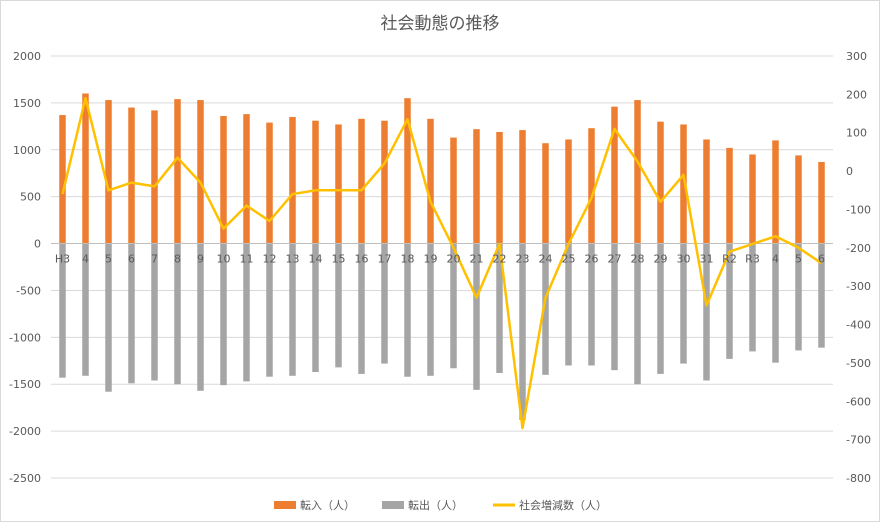 The image size is (880, 522). What do you see at coordinates (27, 103) in the screenshot?
I see `left-tick-label: 1500` at bounding box center [27, 103].